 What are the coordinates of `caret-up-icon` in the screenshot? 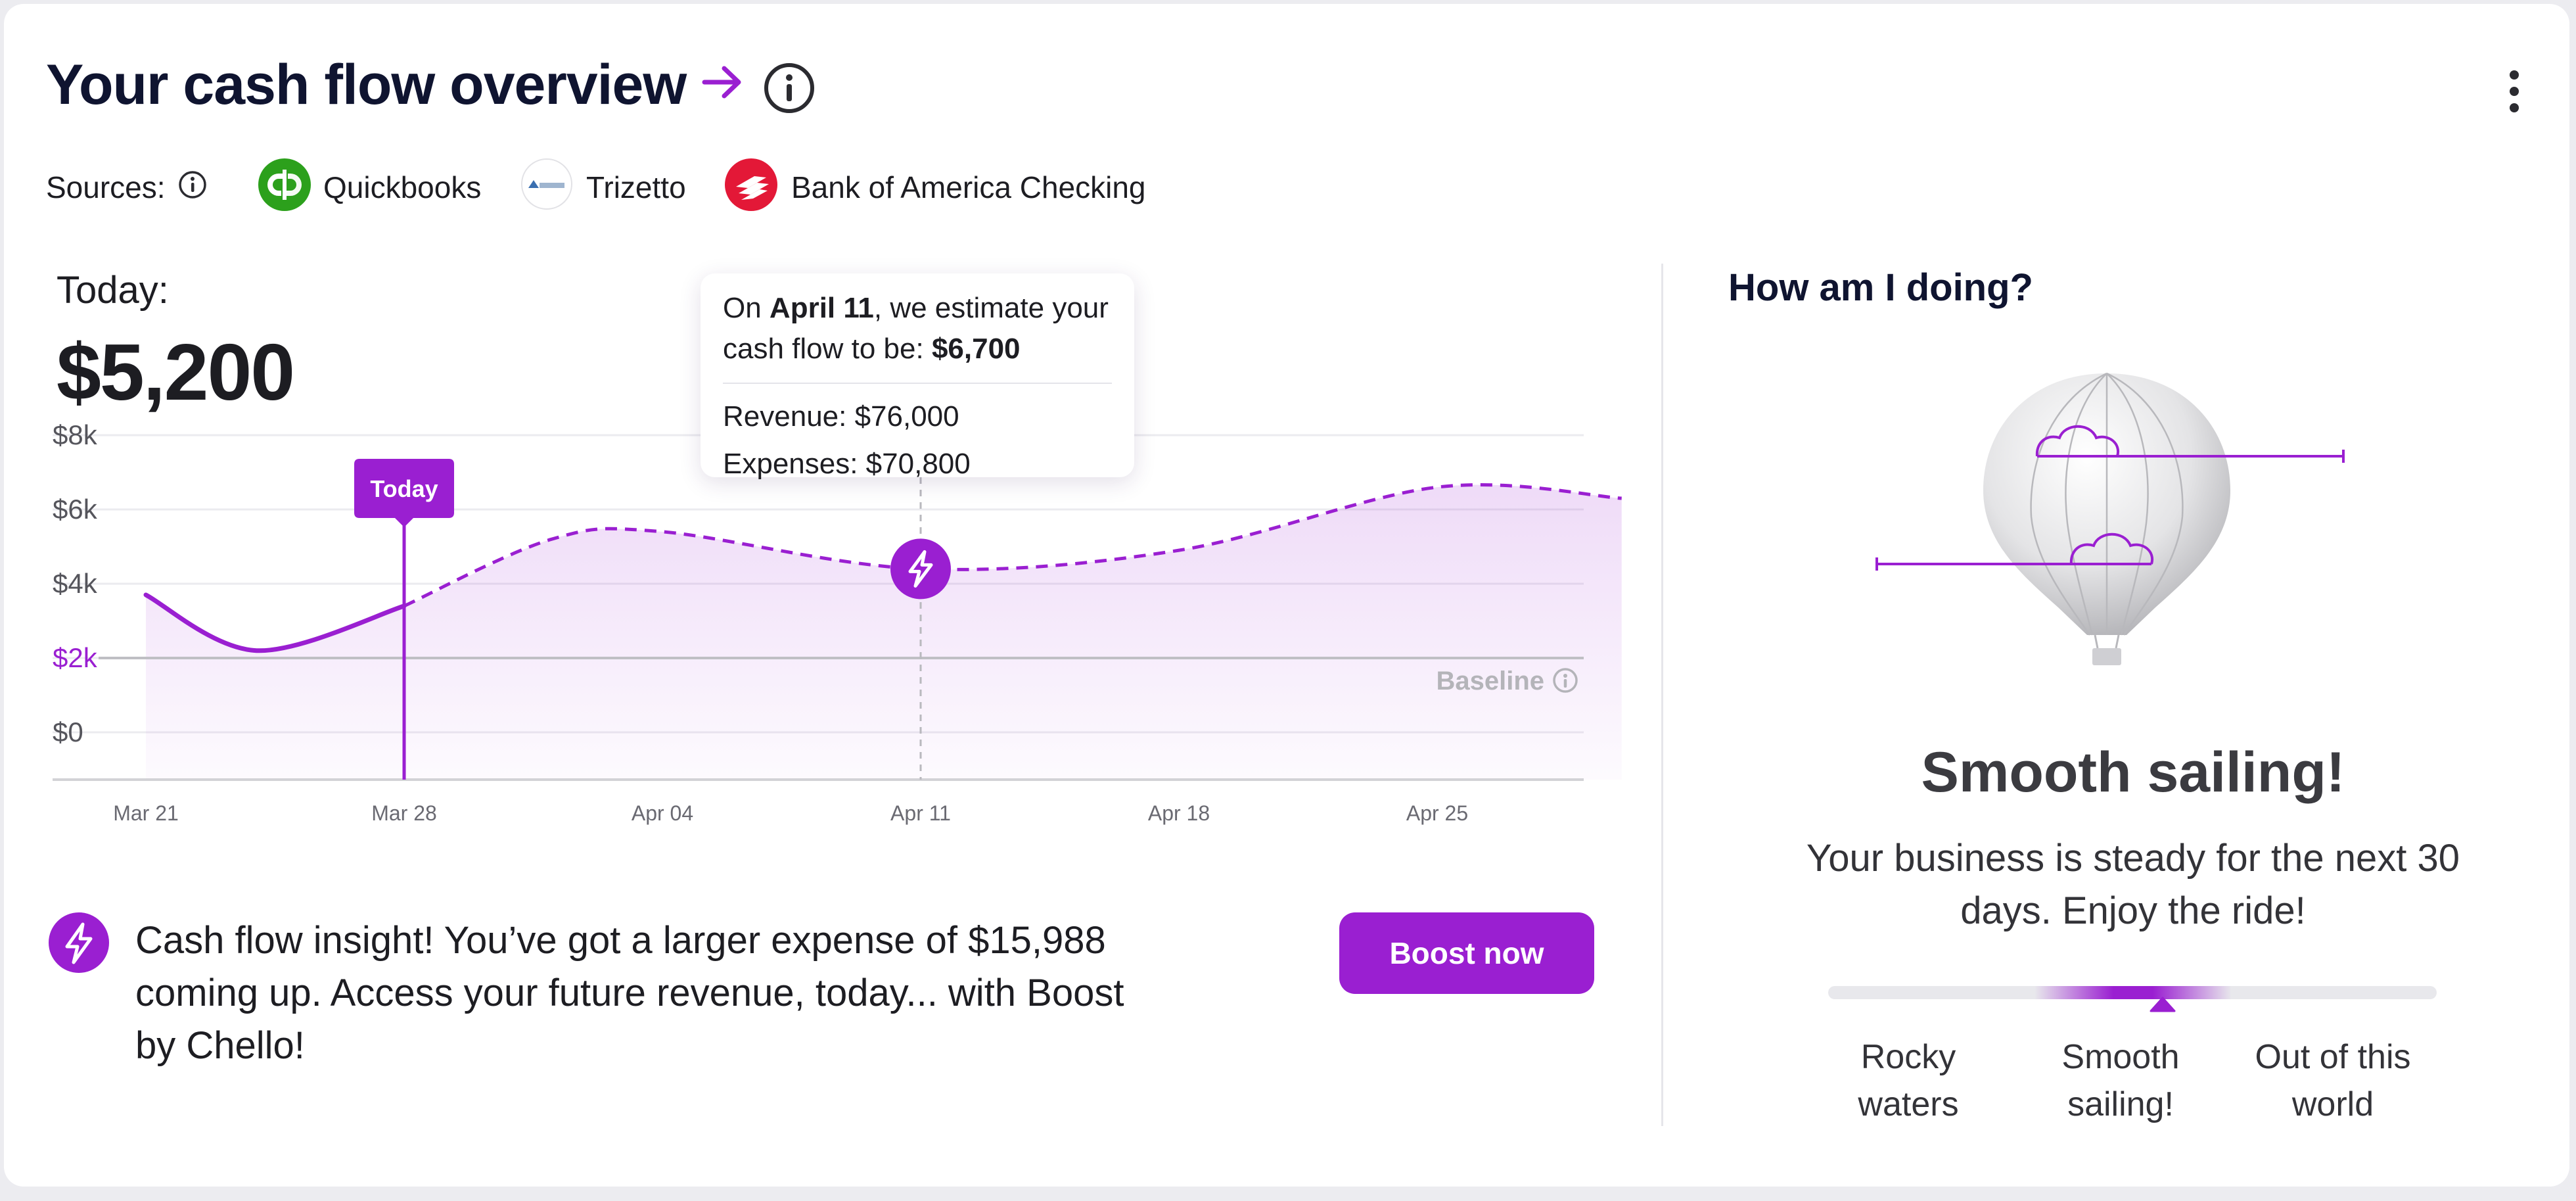 It's located at (2163, 1004).